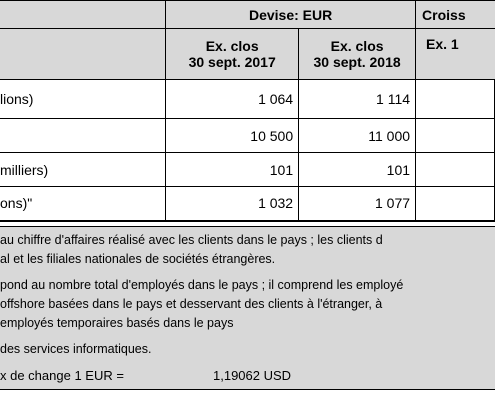 This screenshot has width=495, height=400. What do you see at coordinates (357, 62) in the screenshot?
I see `column-header-2018-line2: 30 sept. 2018` at bounding box center [357, 62].